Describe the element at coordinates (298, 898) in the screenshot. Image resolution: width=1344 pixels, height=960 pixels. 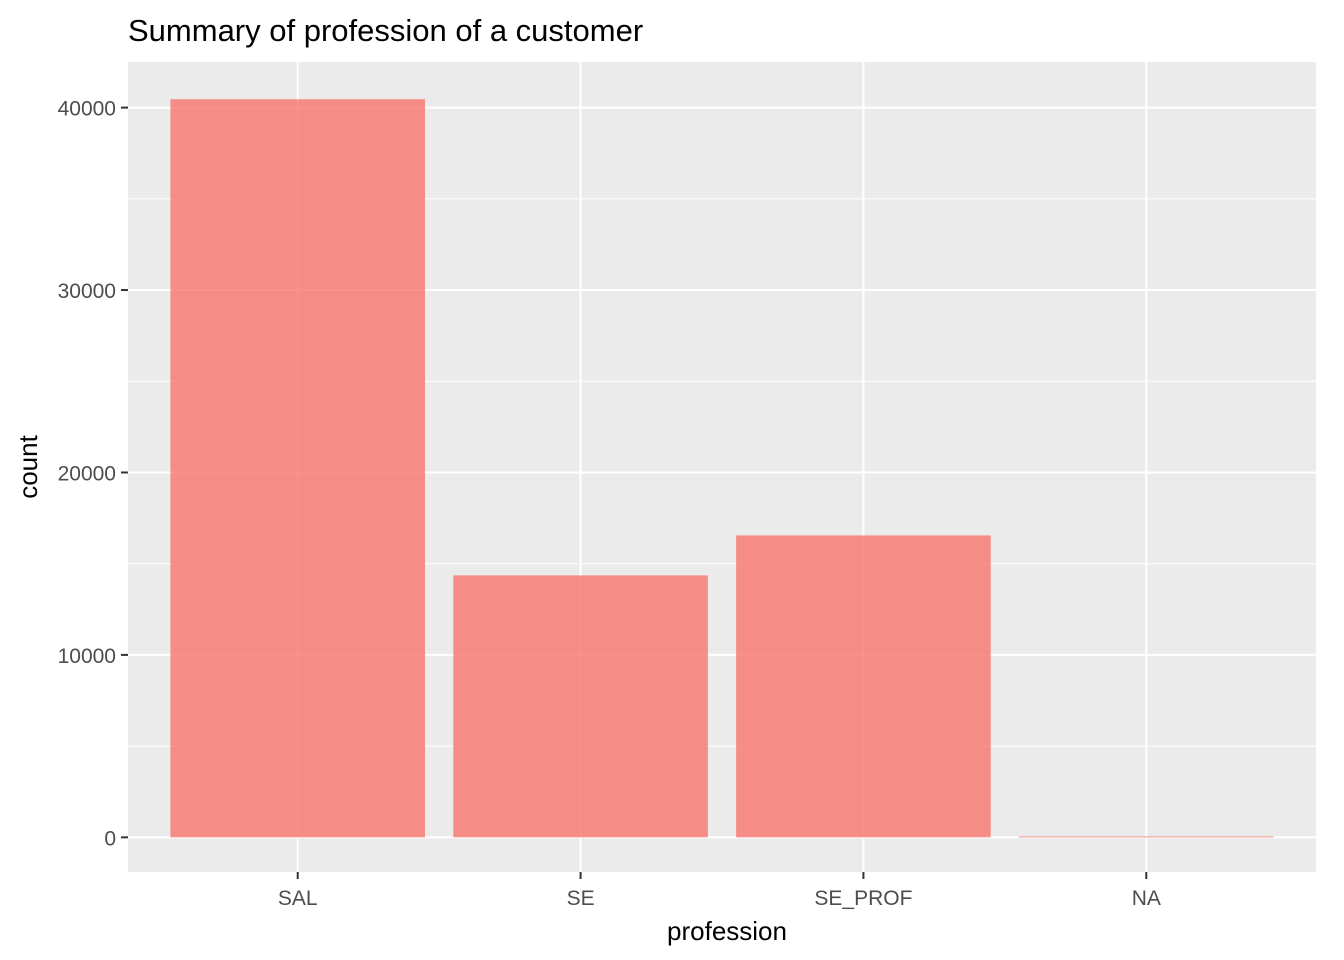
I see `x-tick-label: SAL` at that location.